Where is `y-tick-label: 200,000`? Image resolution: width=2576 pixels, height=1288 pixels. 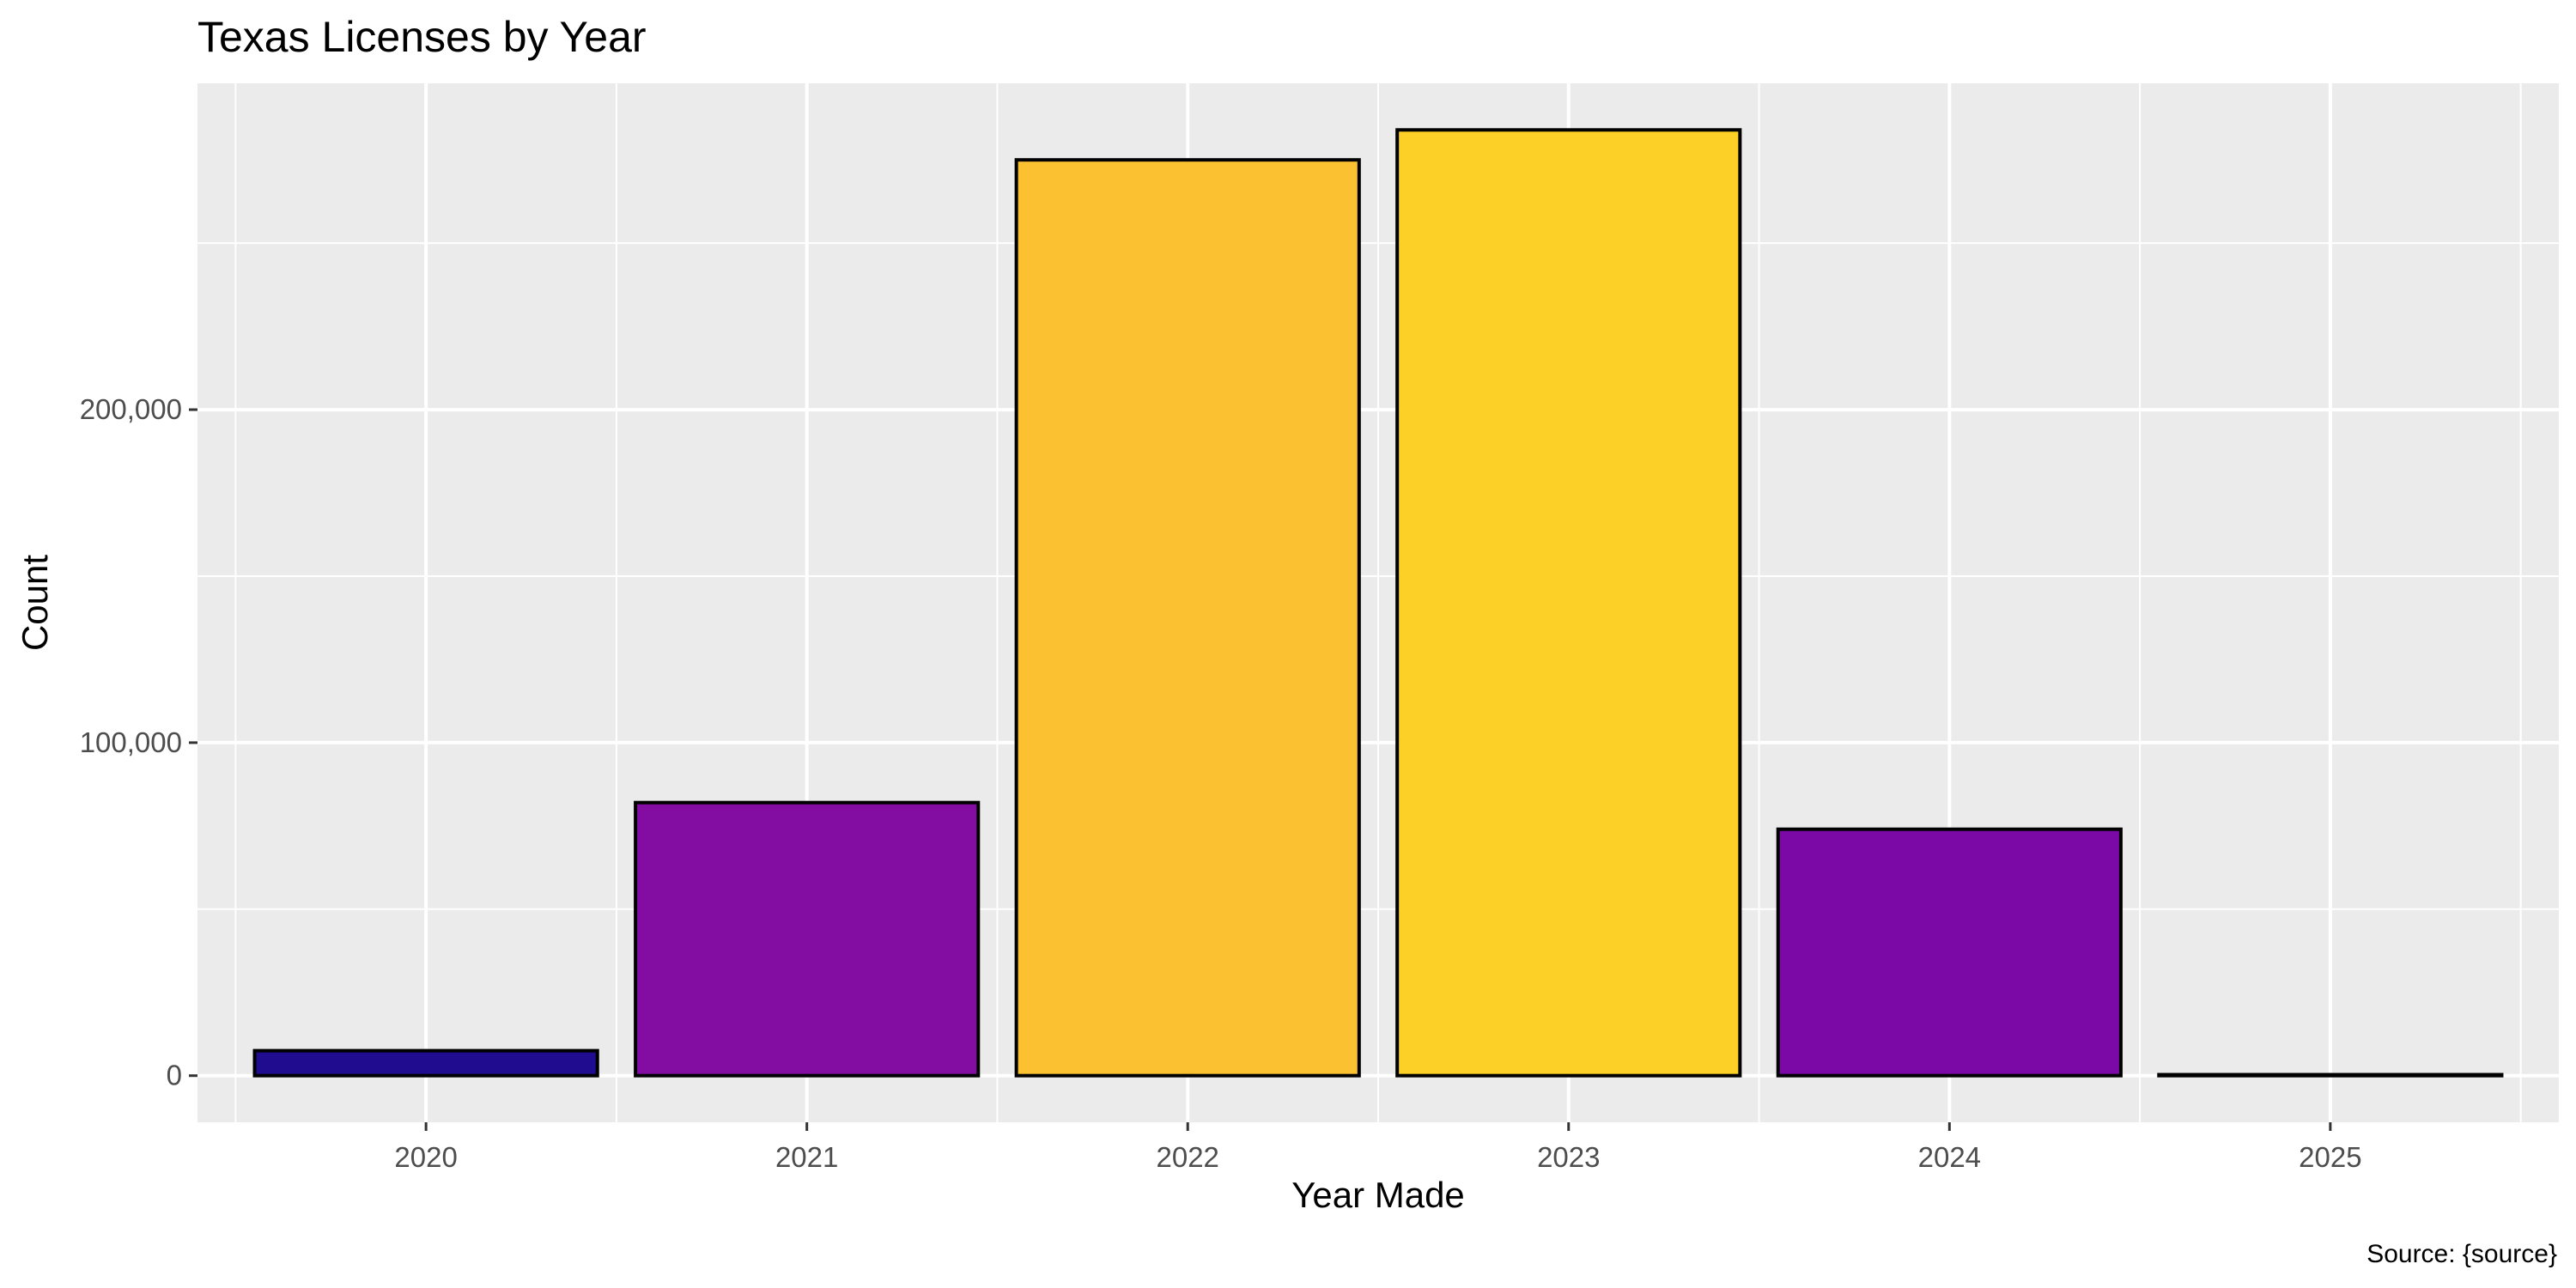 y-tick-label: 200,000 is located at coordinates (131, 409).